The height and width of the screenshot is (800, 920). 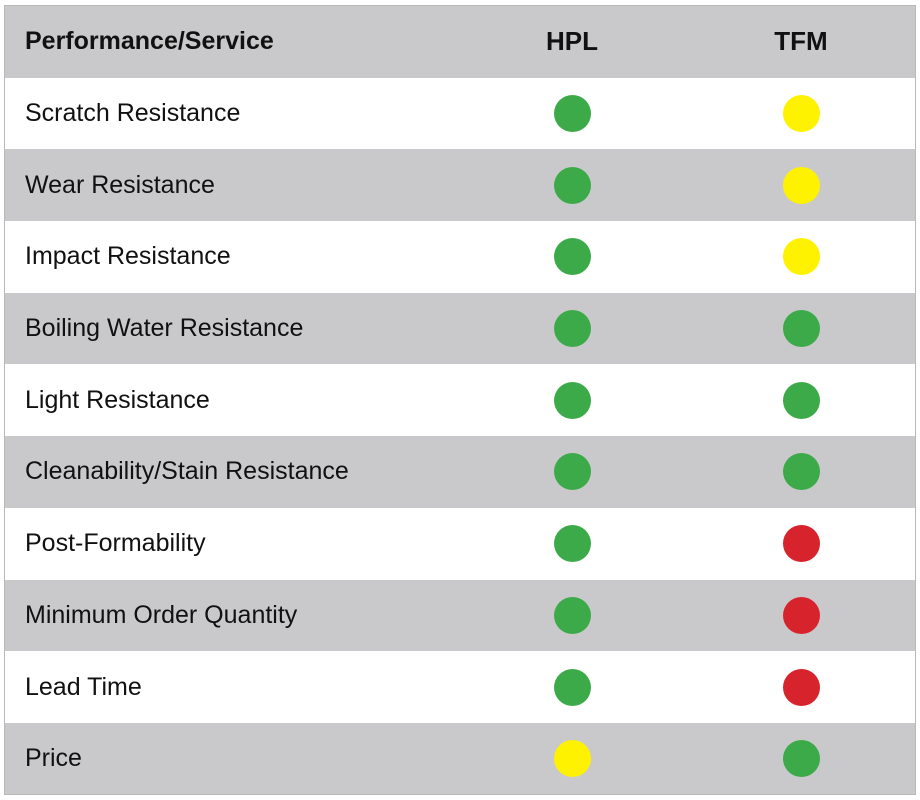 What do you see at coordinates (128, 256) in the screenshot?
I see `row-label: Impact Resistance` at bounding box center [128, 256].